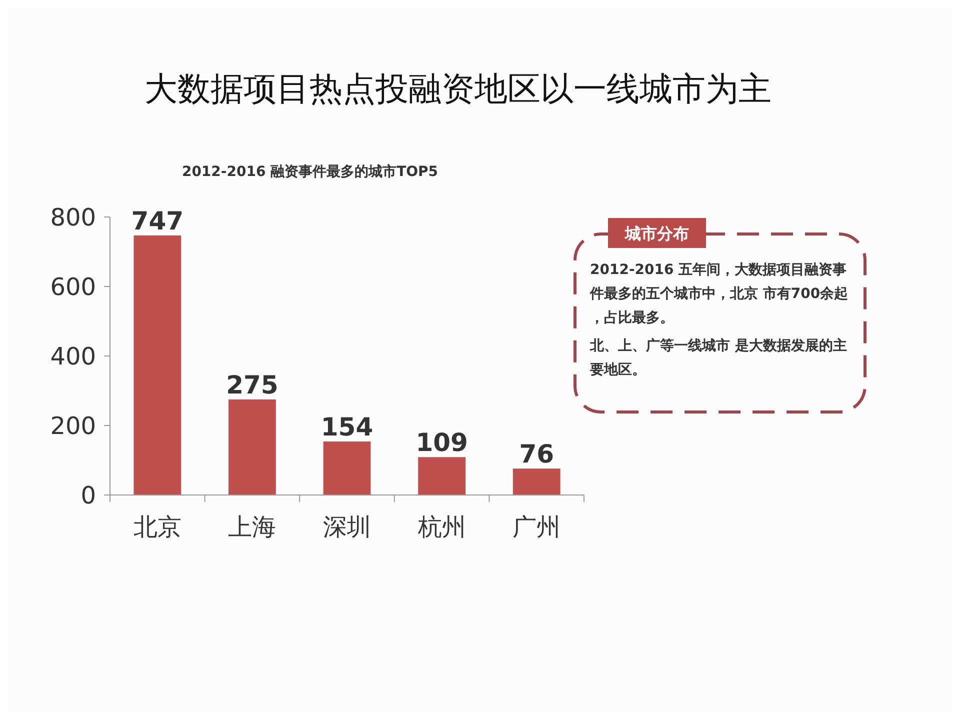 The image size is (960, 720). What do you see at coordinates (347, 527) in the screenshot?
I see `x-tick-label: 深圳` at bounding box center [347, 527].